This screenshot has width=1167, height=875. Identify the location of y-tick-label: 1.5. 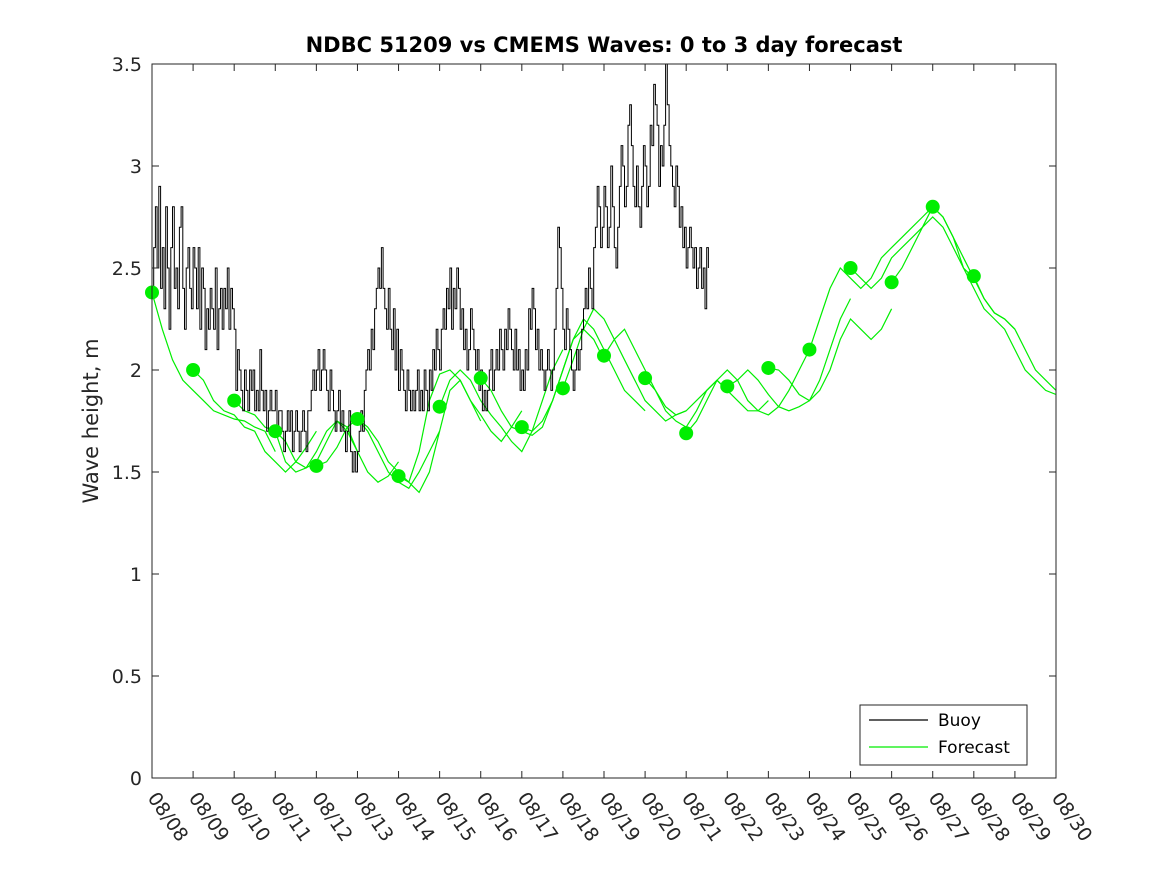
(127, 473).